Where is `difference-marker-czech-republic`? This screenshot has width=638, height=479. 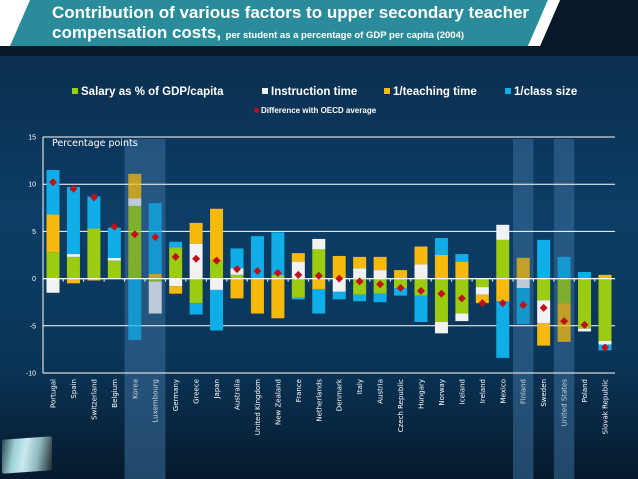 difference-marker-czech-republic is located at coordinates (400, 288).